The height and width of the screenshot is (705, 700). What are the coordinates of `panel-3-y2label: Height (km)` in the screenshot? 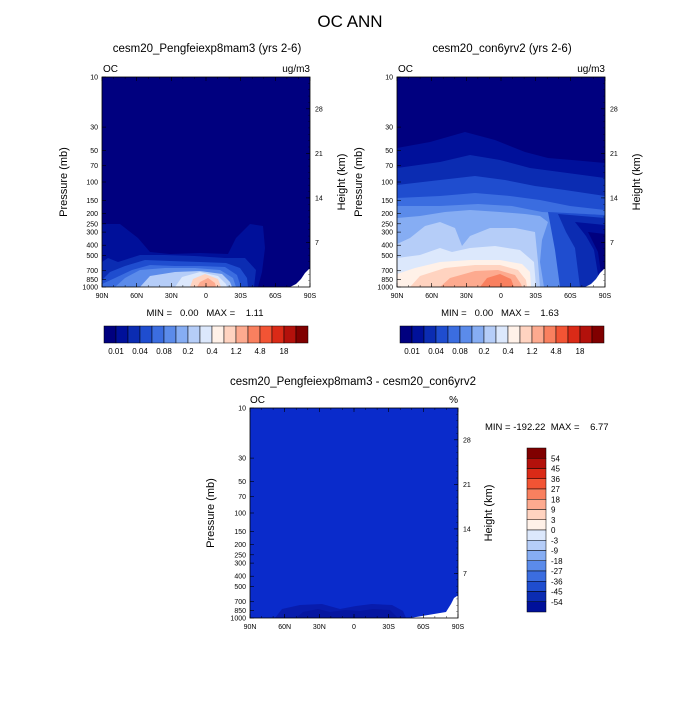 It's located at (489, 513).